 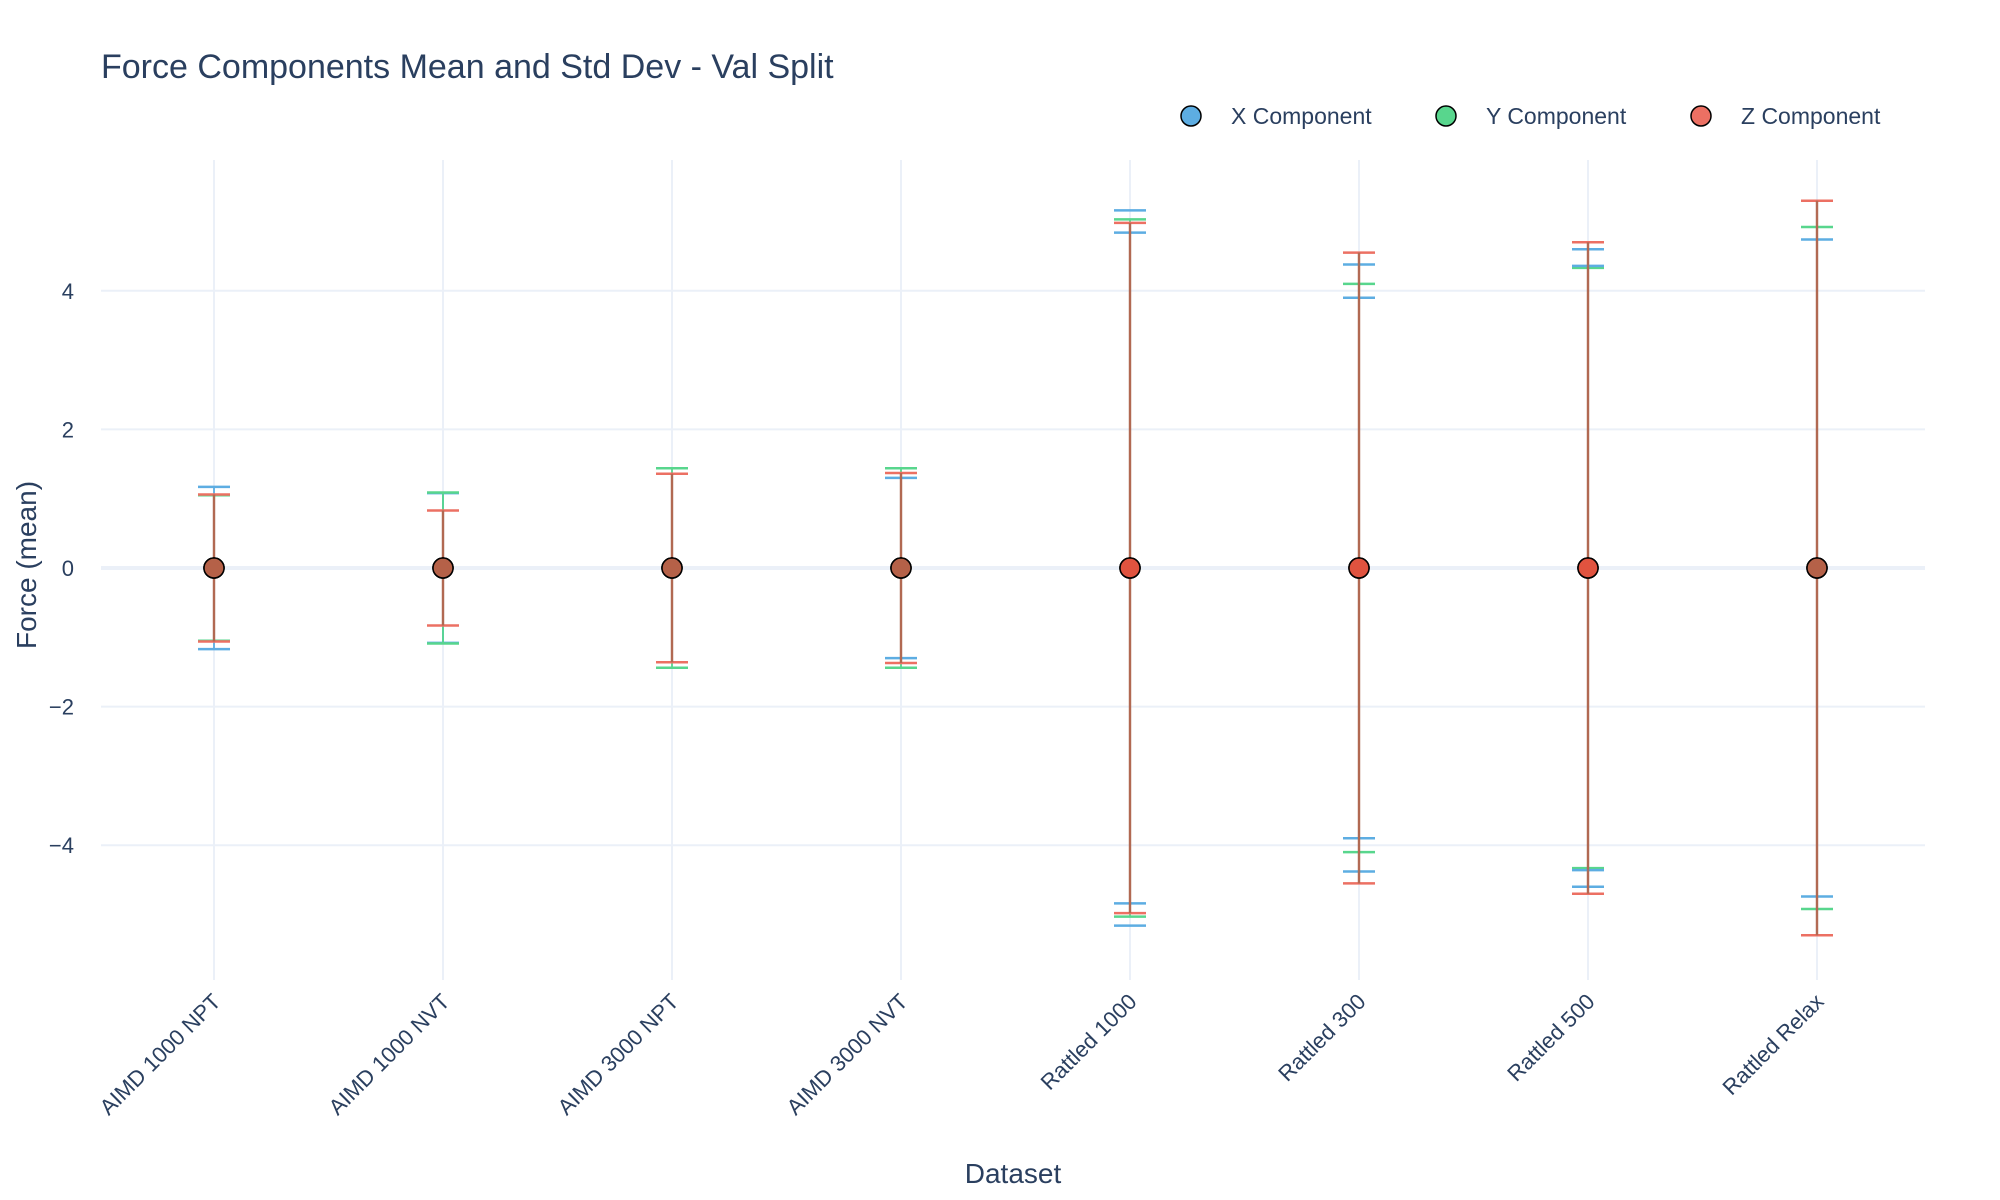 I want to click on x-tick-label: AIMD 3000 NPT, so click(x=618, y=1054).